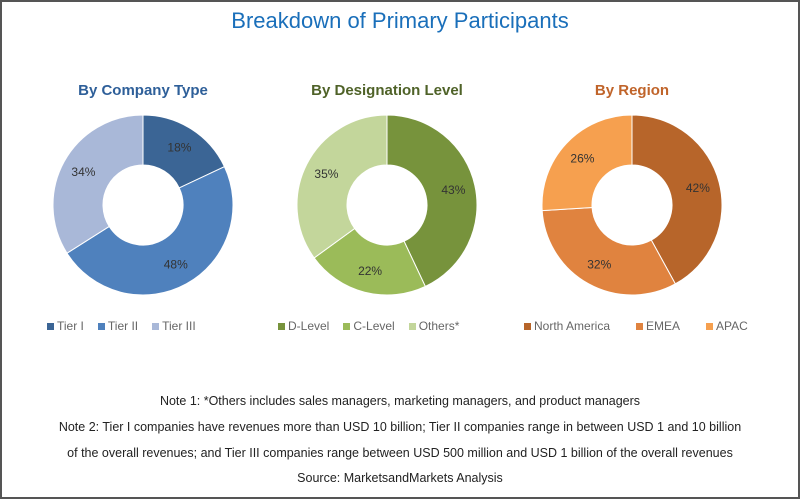 The image size is (800, 499). What do you see at coordinates (179, 148) in the screenshot?
I see `data-label: 18%` at bounding box center [179, 148].